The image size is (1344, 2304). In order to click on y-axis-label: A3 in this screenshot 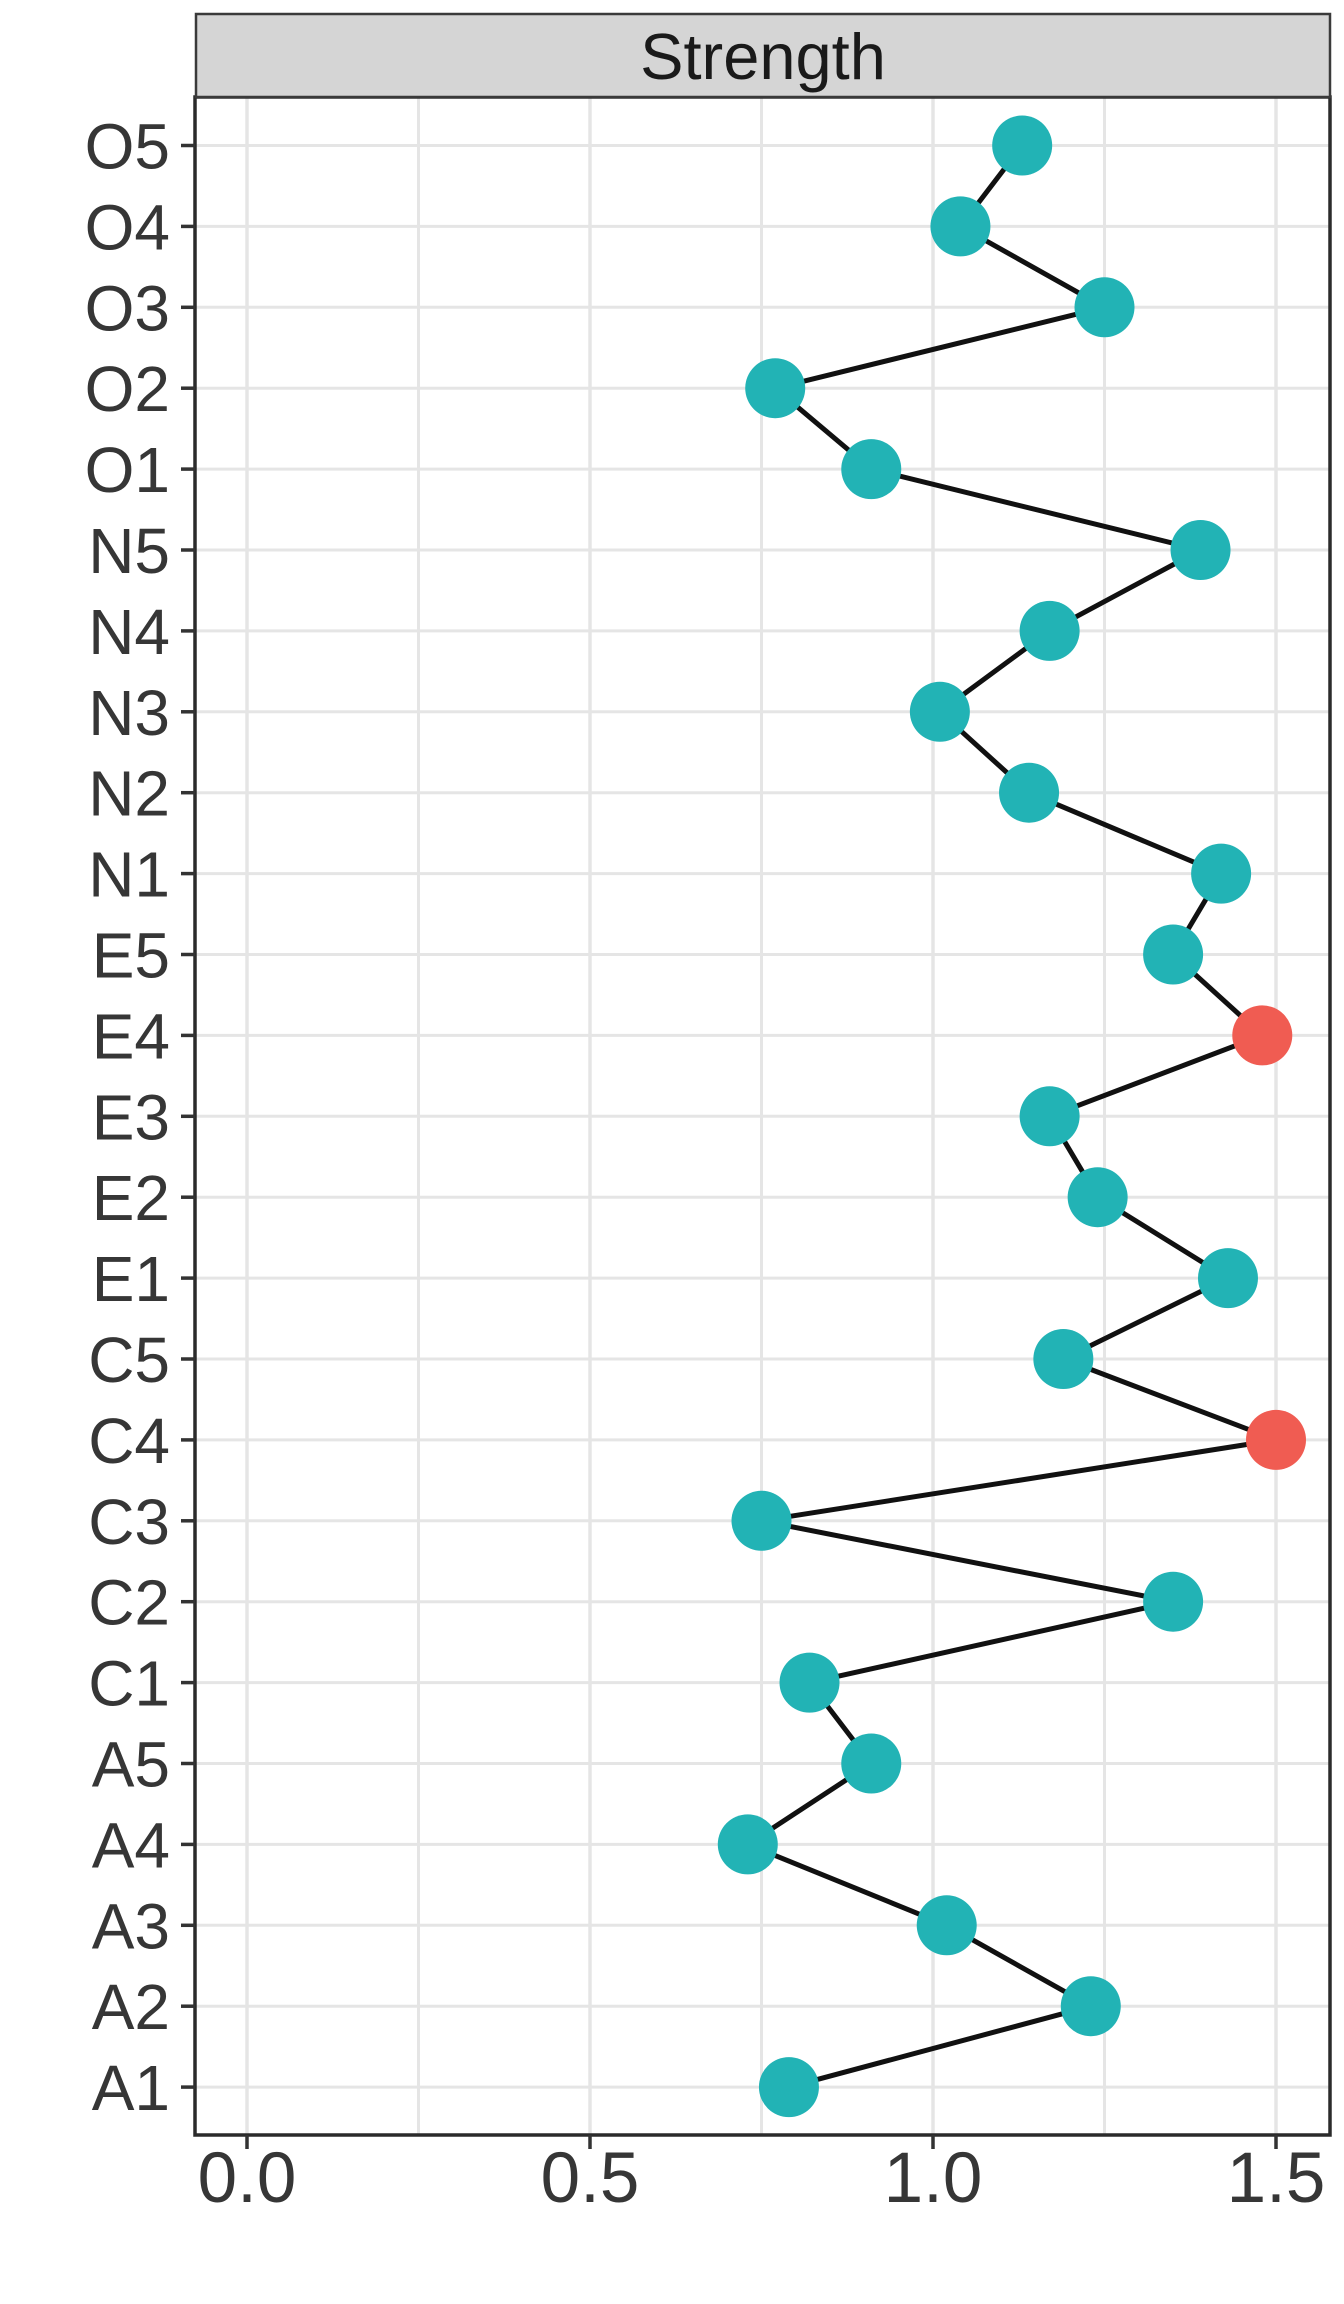, I will do `click(131, 1926)`.